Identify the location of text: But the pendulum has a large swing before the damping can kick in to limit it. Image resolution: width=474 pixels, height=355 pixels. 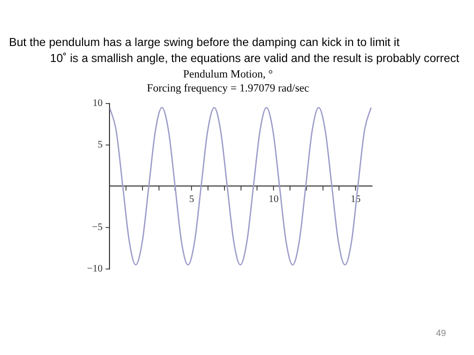
(204, 42).